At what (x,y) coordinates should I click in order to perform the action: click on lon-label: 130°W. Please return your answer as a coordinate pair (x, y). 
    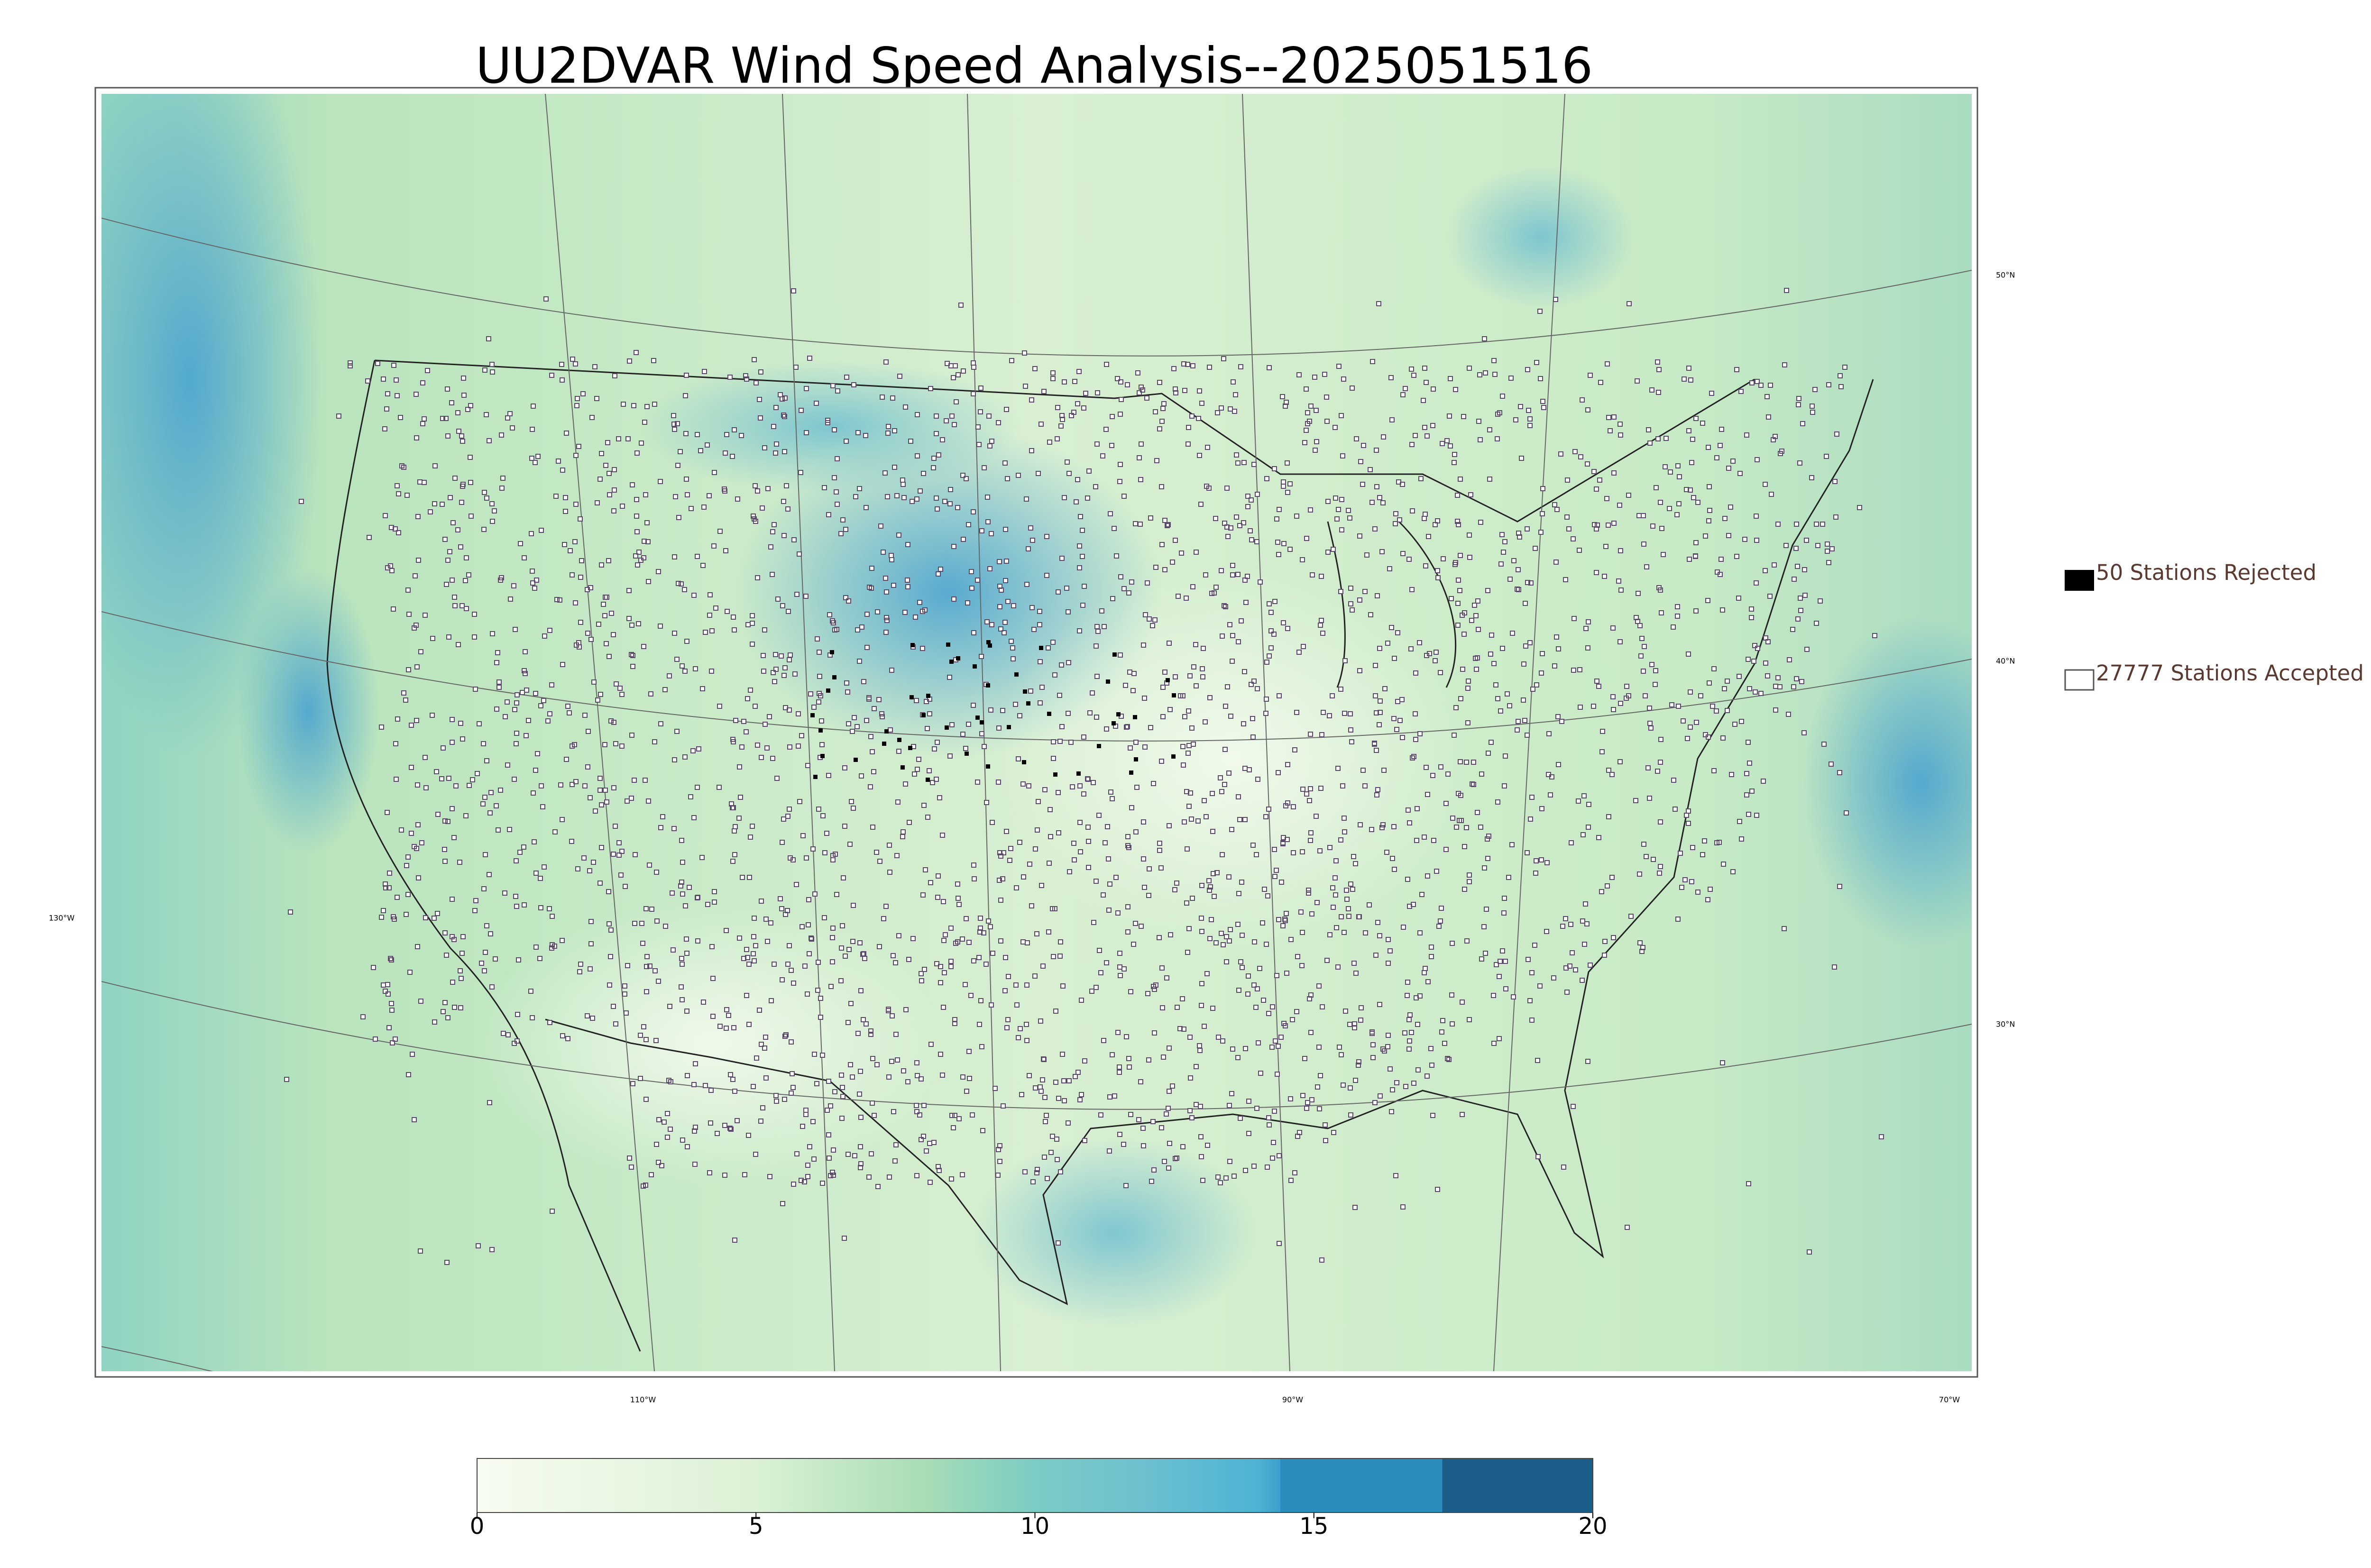
    Looking at the image, I should click on (62, 918).